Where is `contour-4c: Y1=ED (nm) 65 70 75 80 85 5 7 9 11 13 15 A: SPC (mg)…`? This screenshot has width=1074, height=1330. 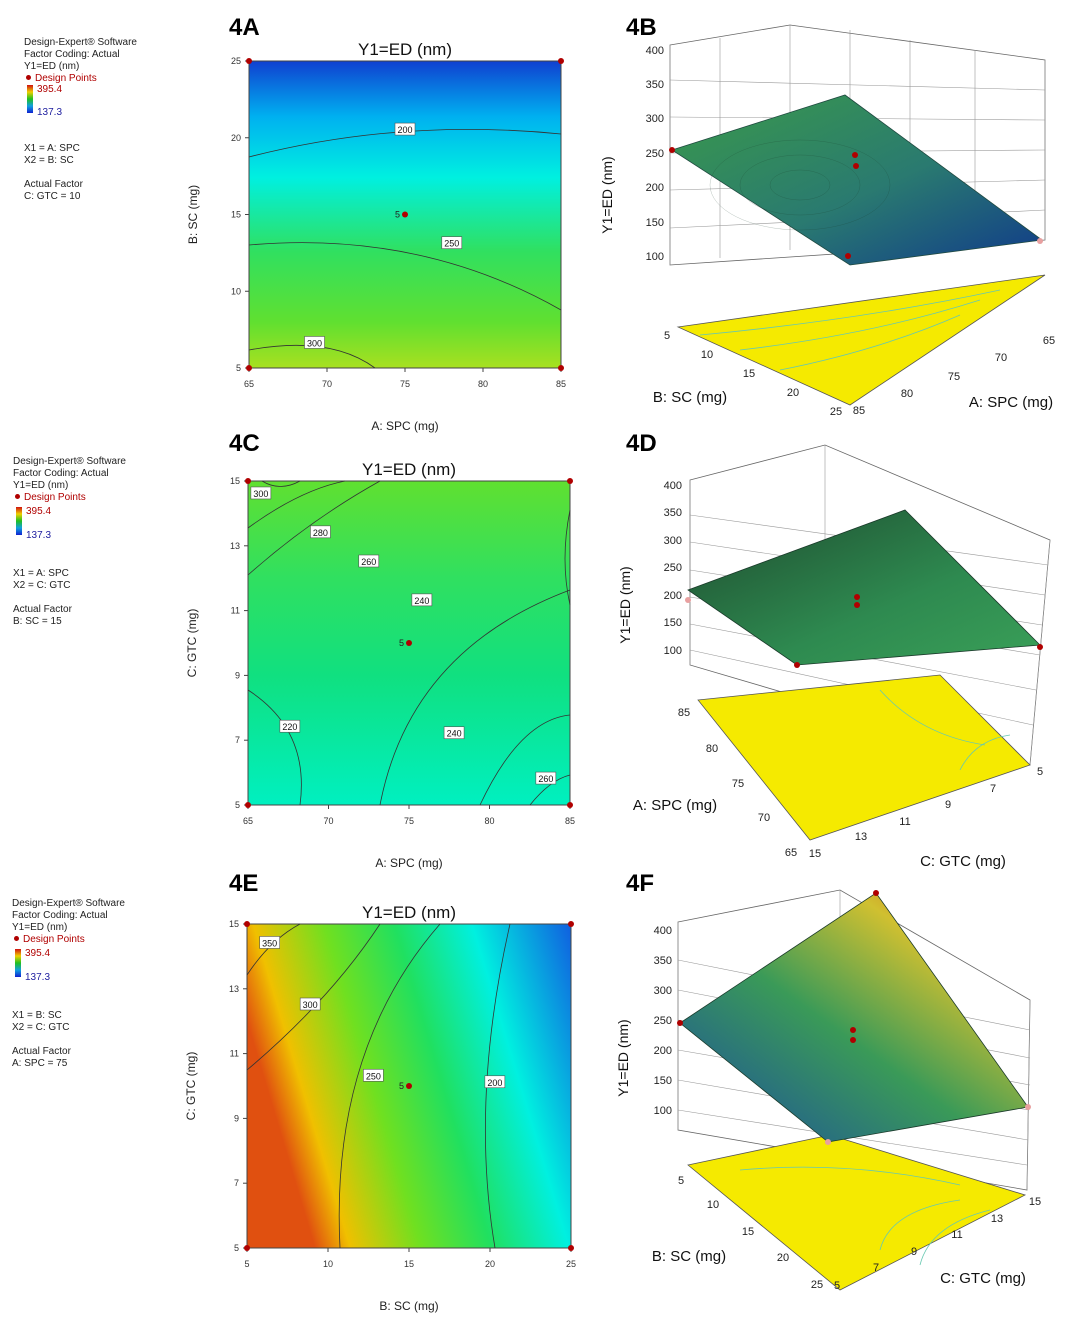
contour-4c: Y1=ED (nm) 65 70 75 80 85 5 7 9 11 13 15 A: SPC (mg)… is located at coordinates (380, 665).